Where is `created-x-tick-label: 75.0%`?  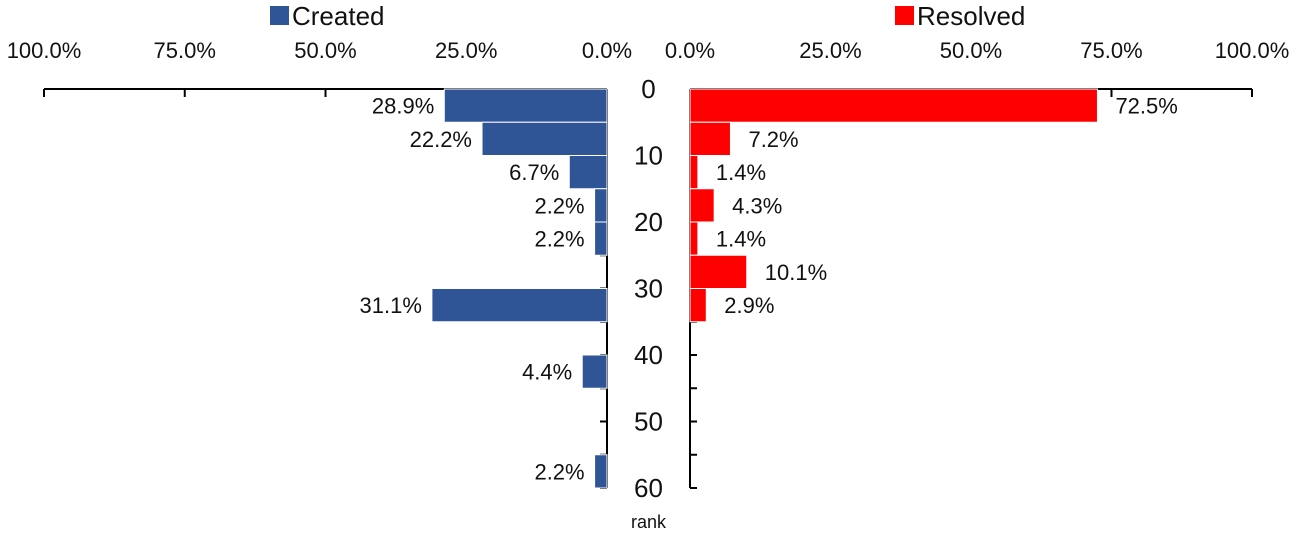 created-x-tick-label: 75.0% is located at coordinates (185, 50).